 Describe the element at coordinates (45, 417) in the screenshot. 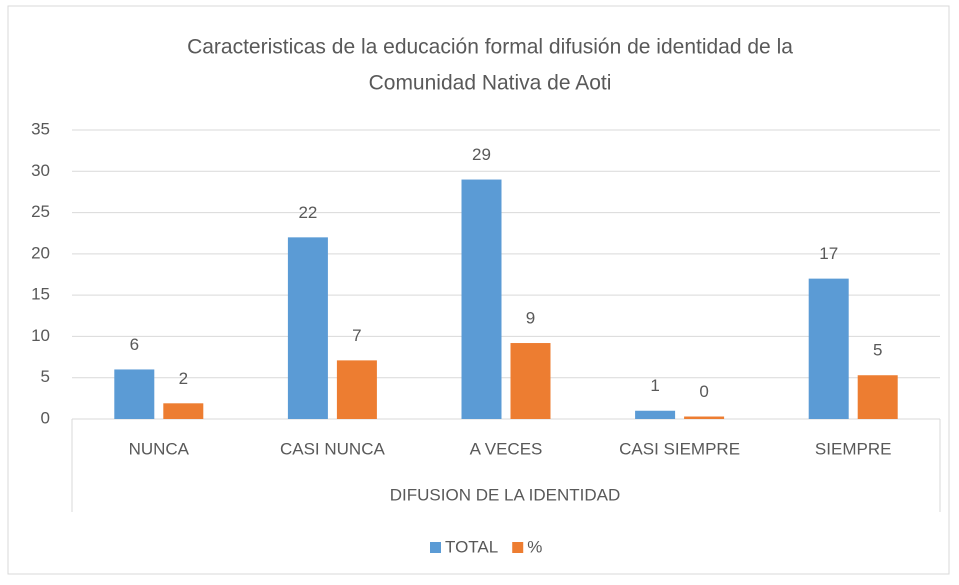

I see `y-tick-label: 0` at that location.